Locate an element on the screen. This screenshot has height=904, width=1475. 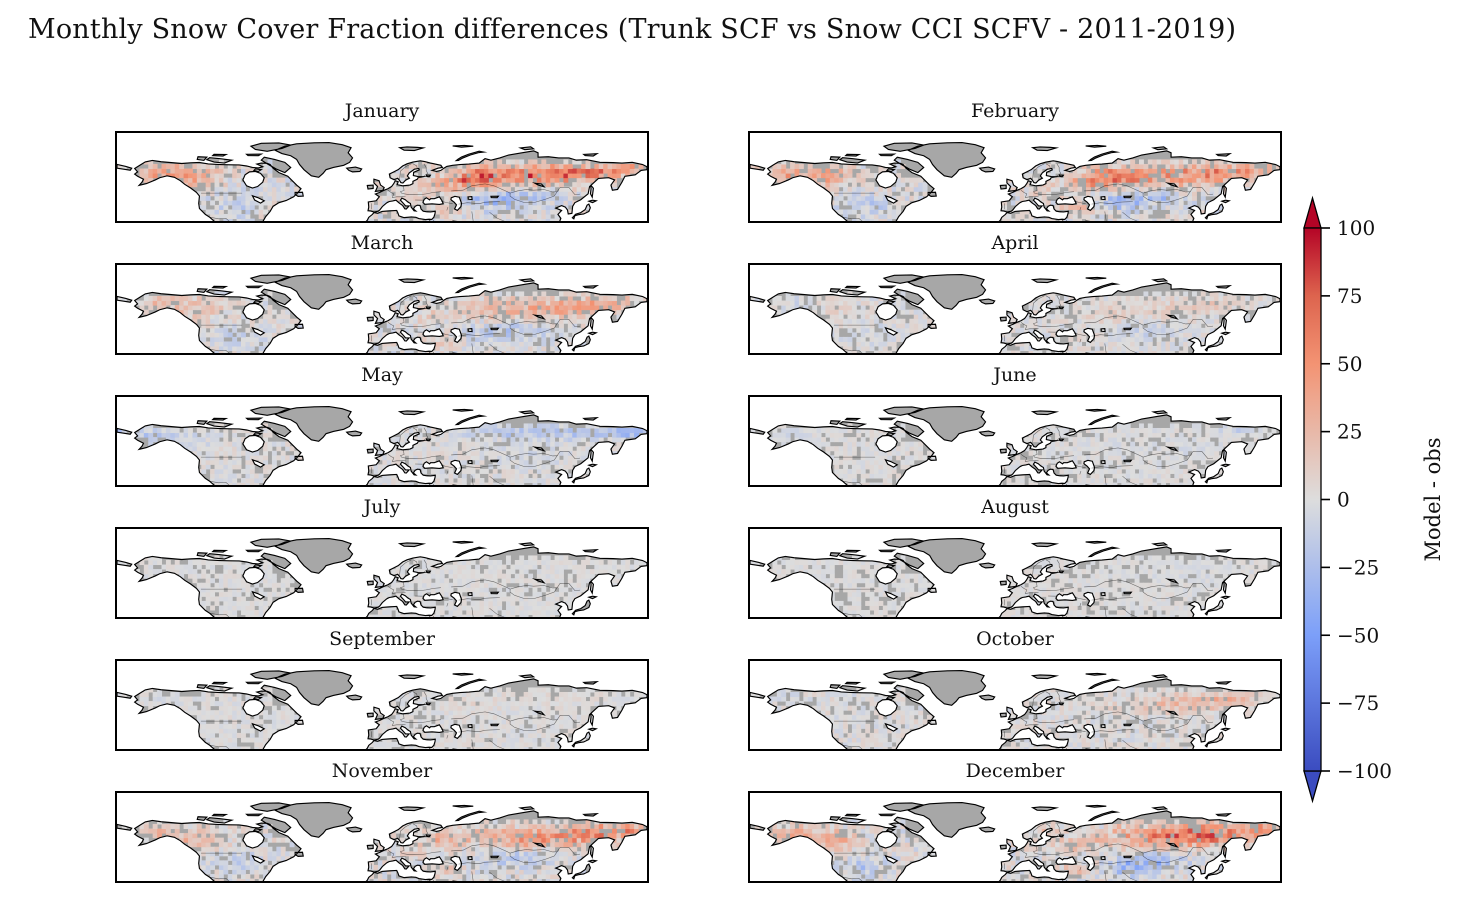
map-panel-march is located at coordinates (382, 309).